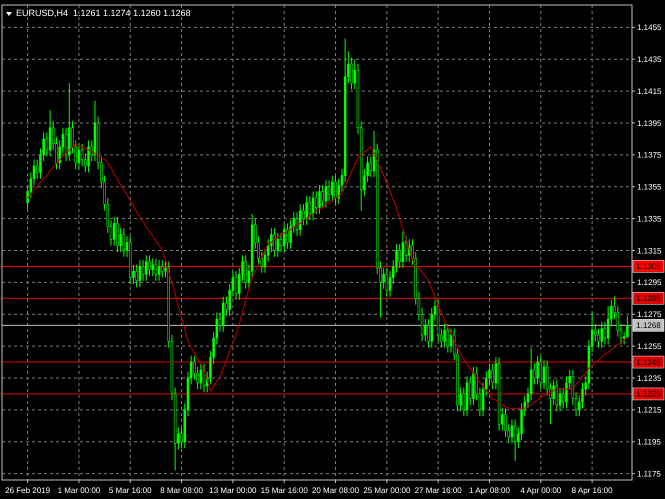 The image size is (665, 499). I want to click on y-tick-label: 1.1215, so click(649, 410).